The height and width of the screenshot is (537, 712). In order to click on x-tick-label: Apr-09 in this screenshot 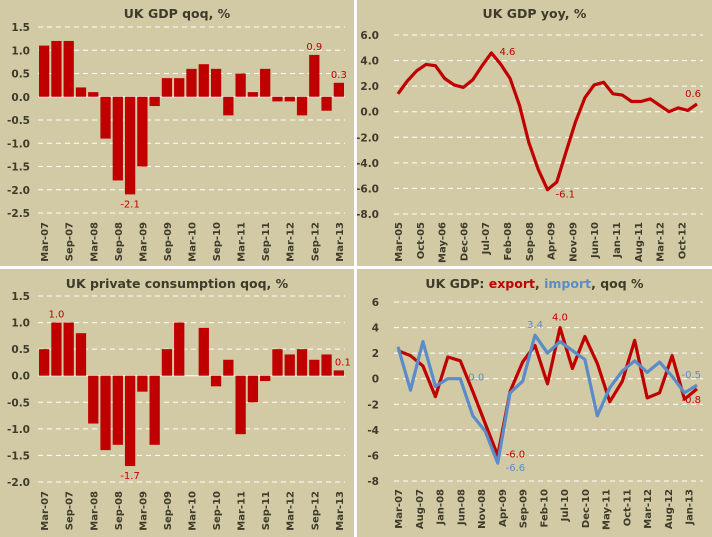, I will do `click(552, 241)`.